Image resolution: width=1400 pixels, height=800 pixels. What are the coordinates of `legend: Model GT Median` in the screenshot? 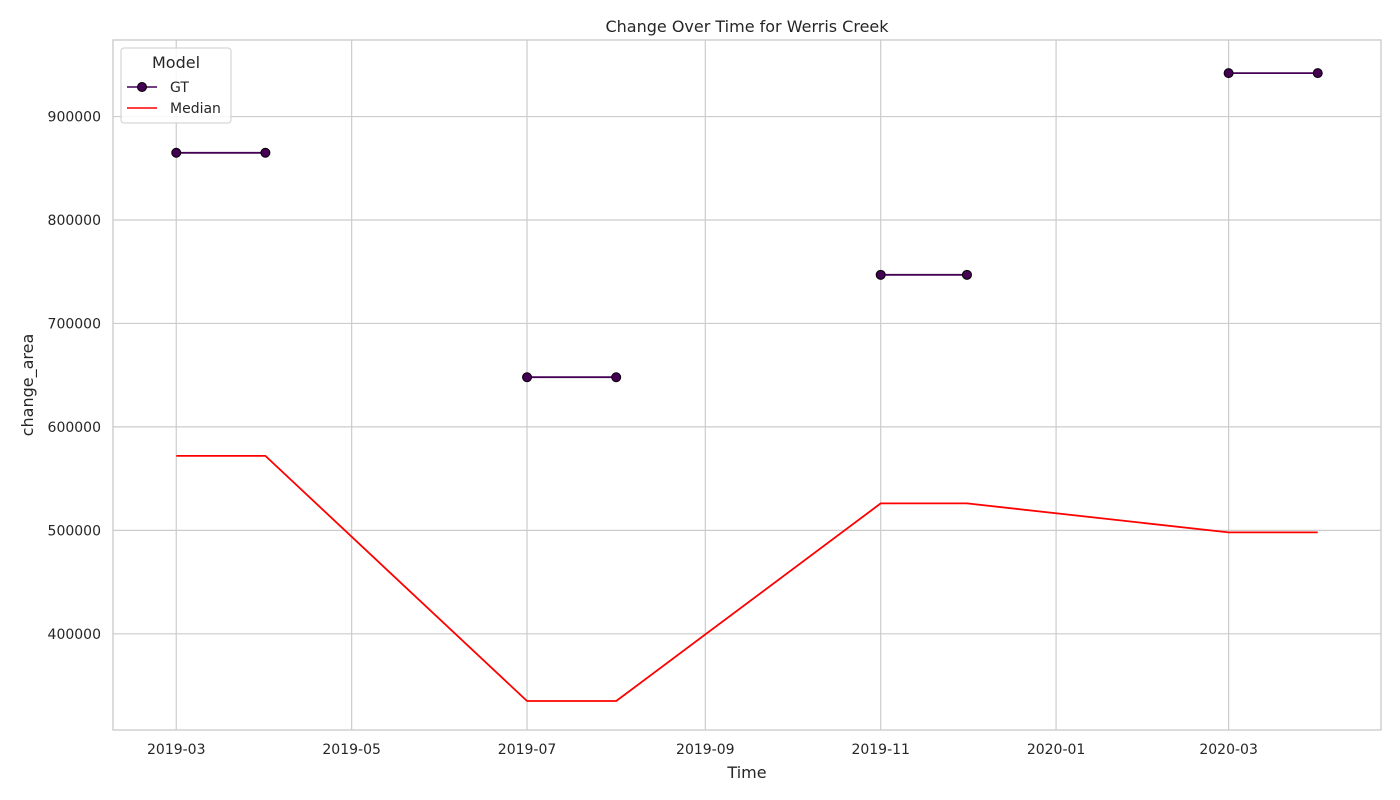 It's located at (176, 85).